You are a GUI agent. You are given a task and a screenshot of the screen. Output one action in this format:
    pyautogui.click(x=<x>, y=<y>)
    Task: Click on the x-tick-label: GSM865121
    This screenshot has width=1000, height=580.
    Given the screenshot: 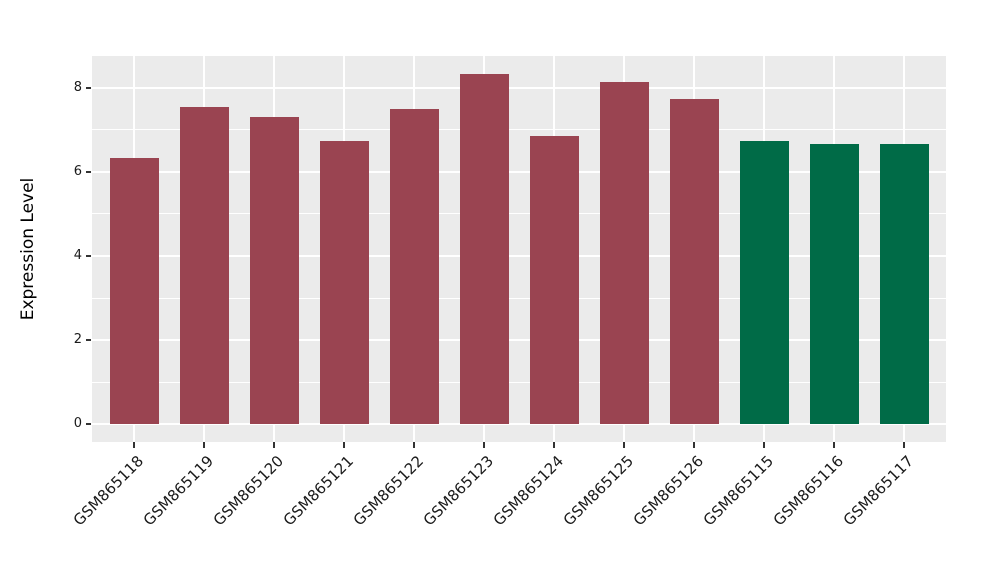 What is the action you would take?
    pyautogui.click(x=318, y=491)
    